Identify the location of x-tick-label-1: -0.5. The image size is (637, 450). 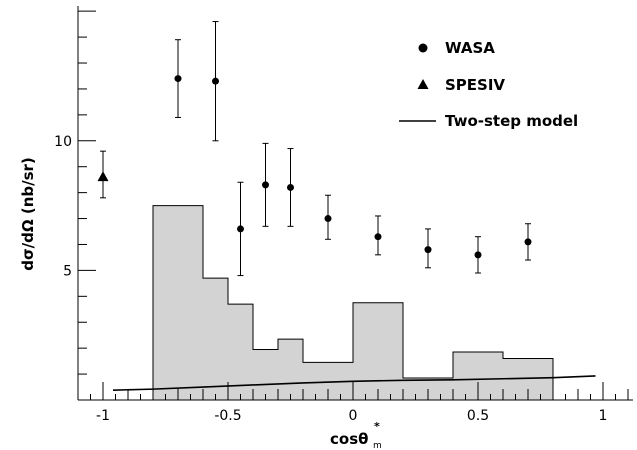
(227, 416).